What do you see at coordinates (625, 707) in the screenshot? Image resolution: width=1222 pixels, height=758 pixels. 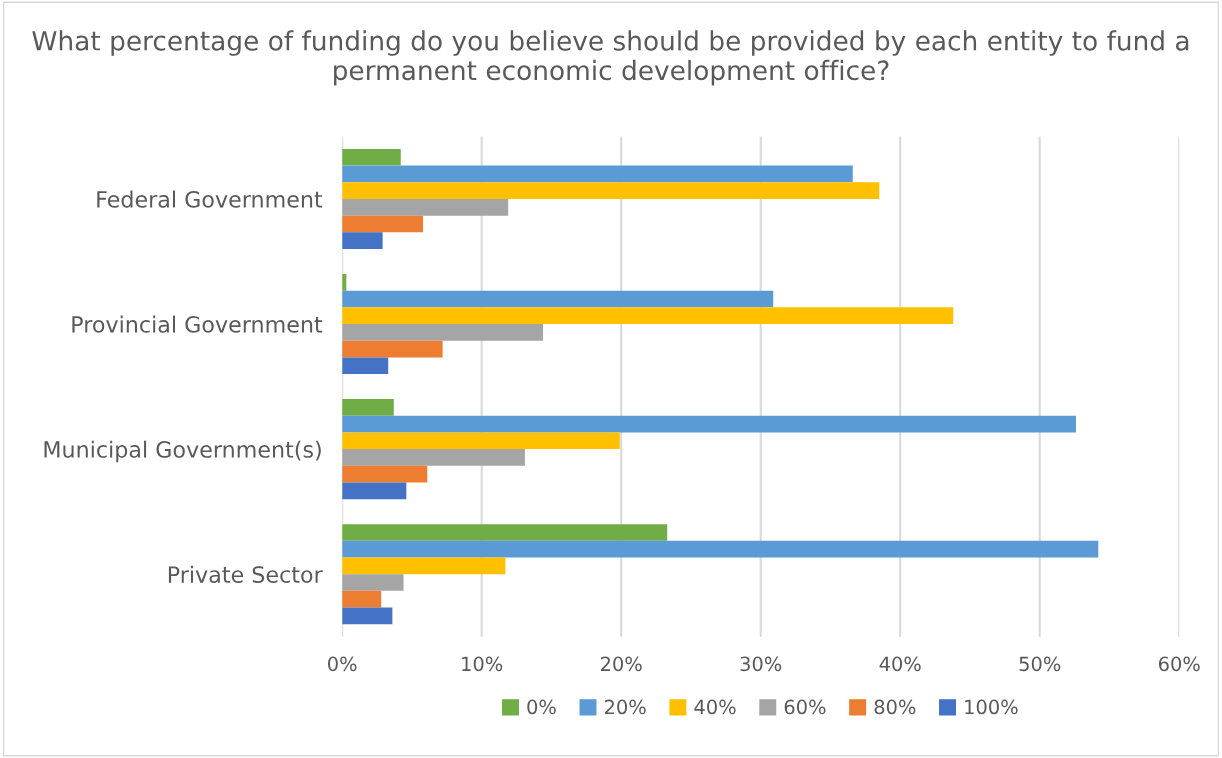 I see `legend-label: 20%` at bounding box center [625, 707].